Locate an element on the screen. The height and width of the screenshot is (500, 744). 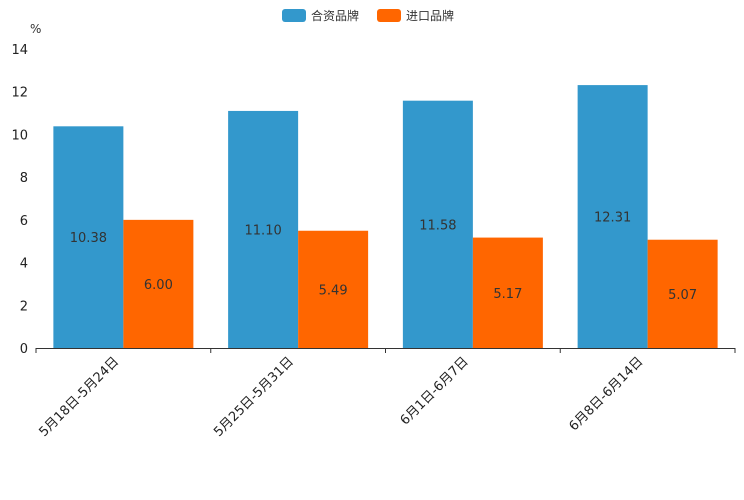
data-label: 12.31 is located at coordinates (612, 218).